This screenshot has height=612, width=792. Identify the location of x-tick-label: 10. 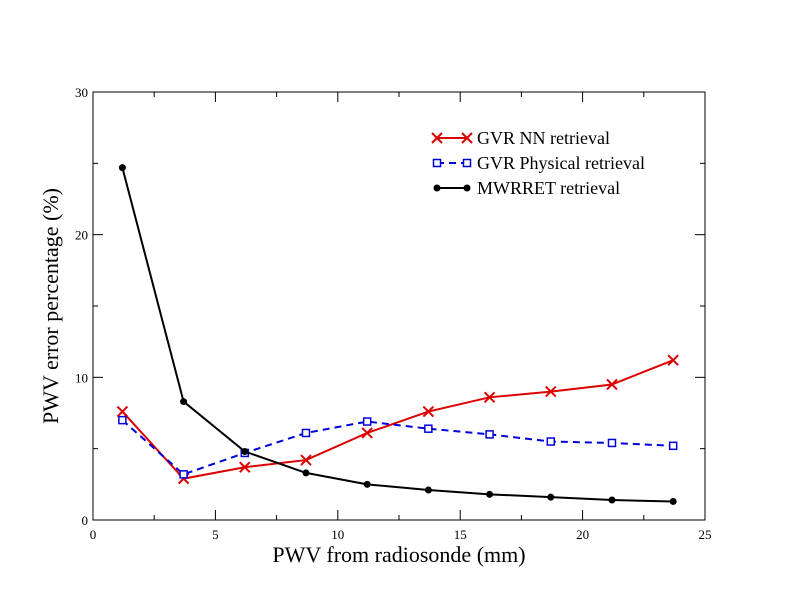
(337, 534).